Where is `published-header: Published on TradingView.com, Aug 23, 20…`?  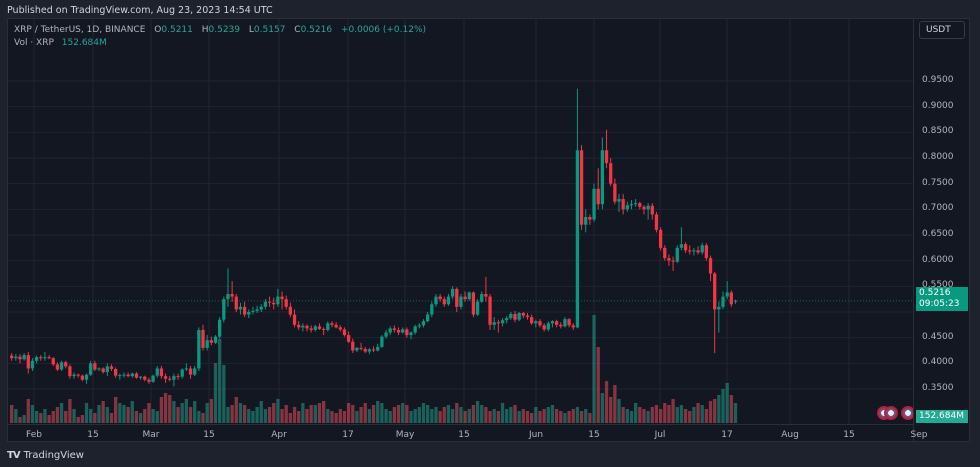
published-header: Published on TradingView.com, Aug 23, 20… is located at coordinates (140, 10).